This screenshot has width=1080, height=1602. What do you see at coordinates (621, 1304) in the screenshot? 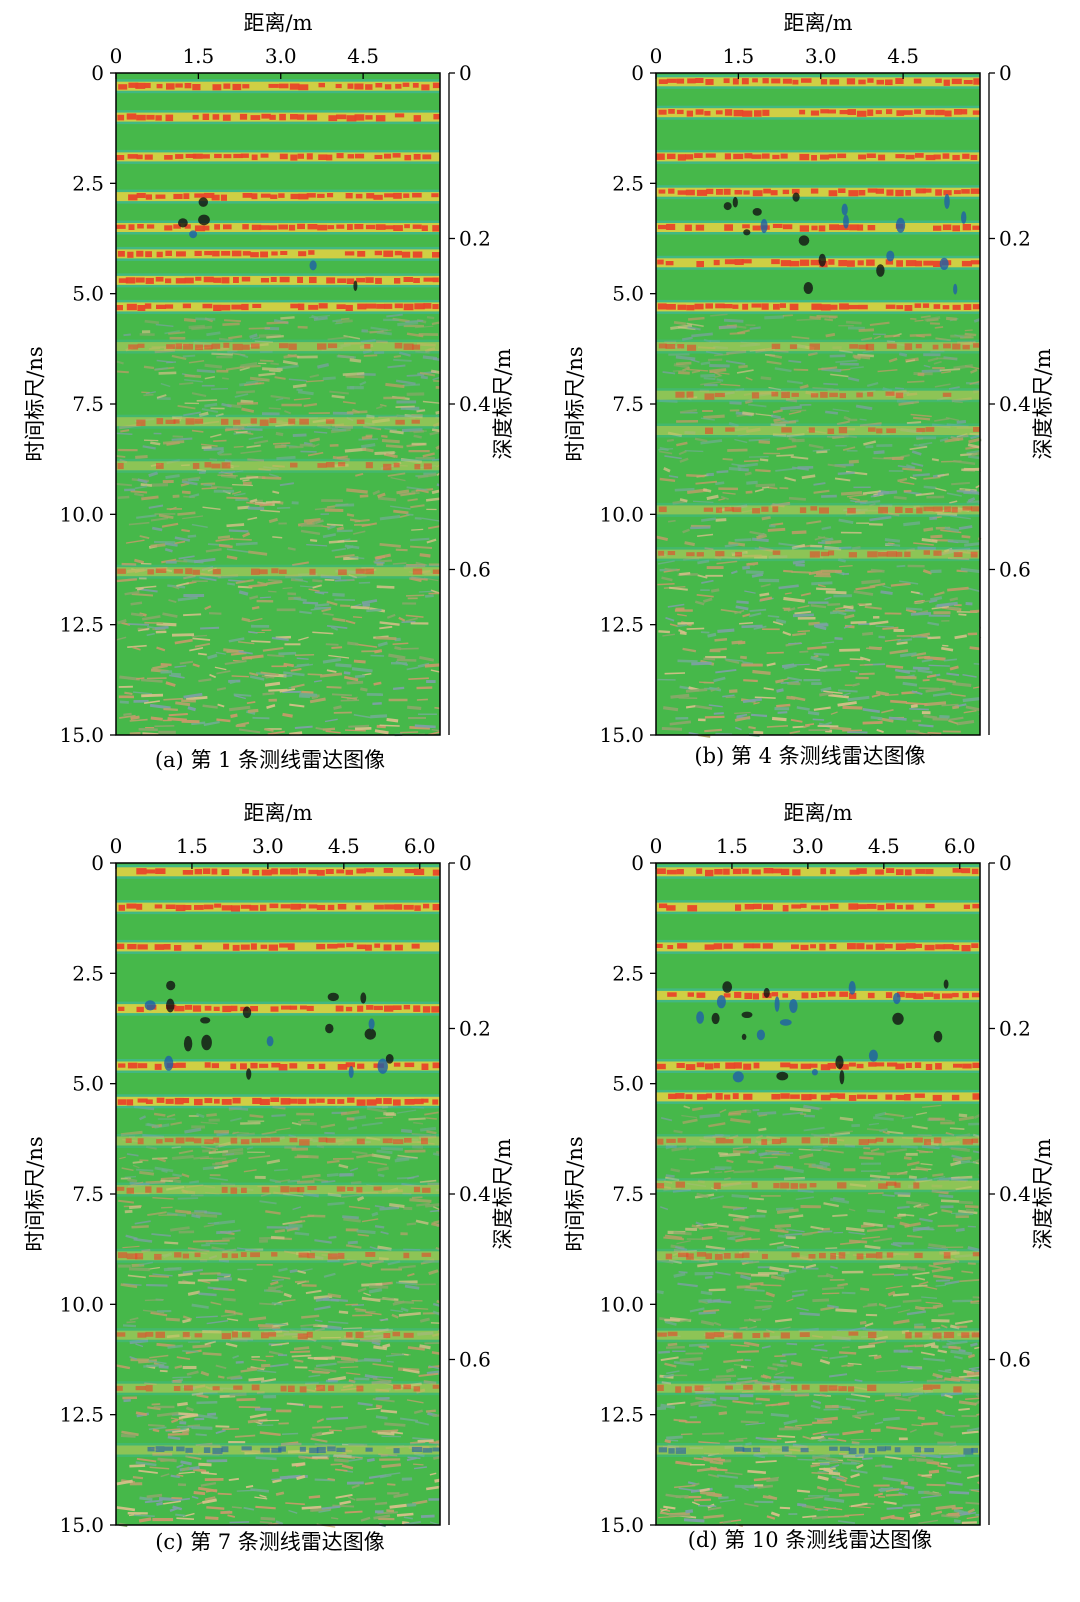
I see `y-tick-label: 10.0` at bounding box center [621, 1304].